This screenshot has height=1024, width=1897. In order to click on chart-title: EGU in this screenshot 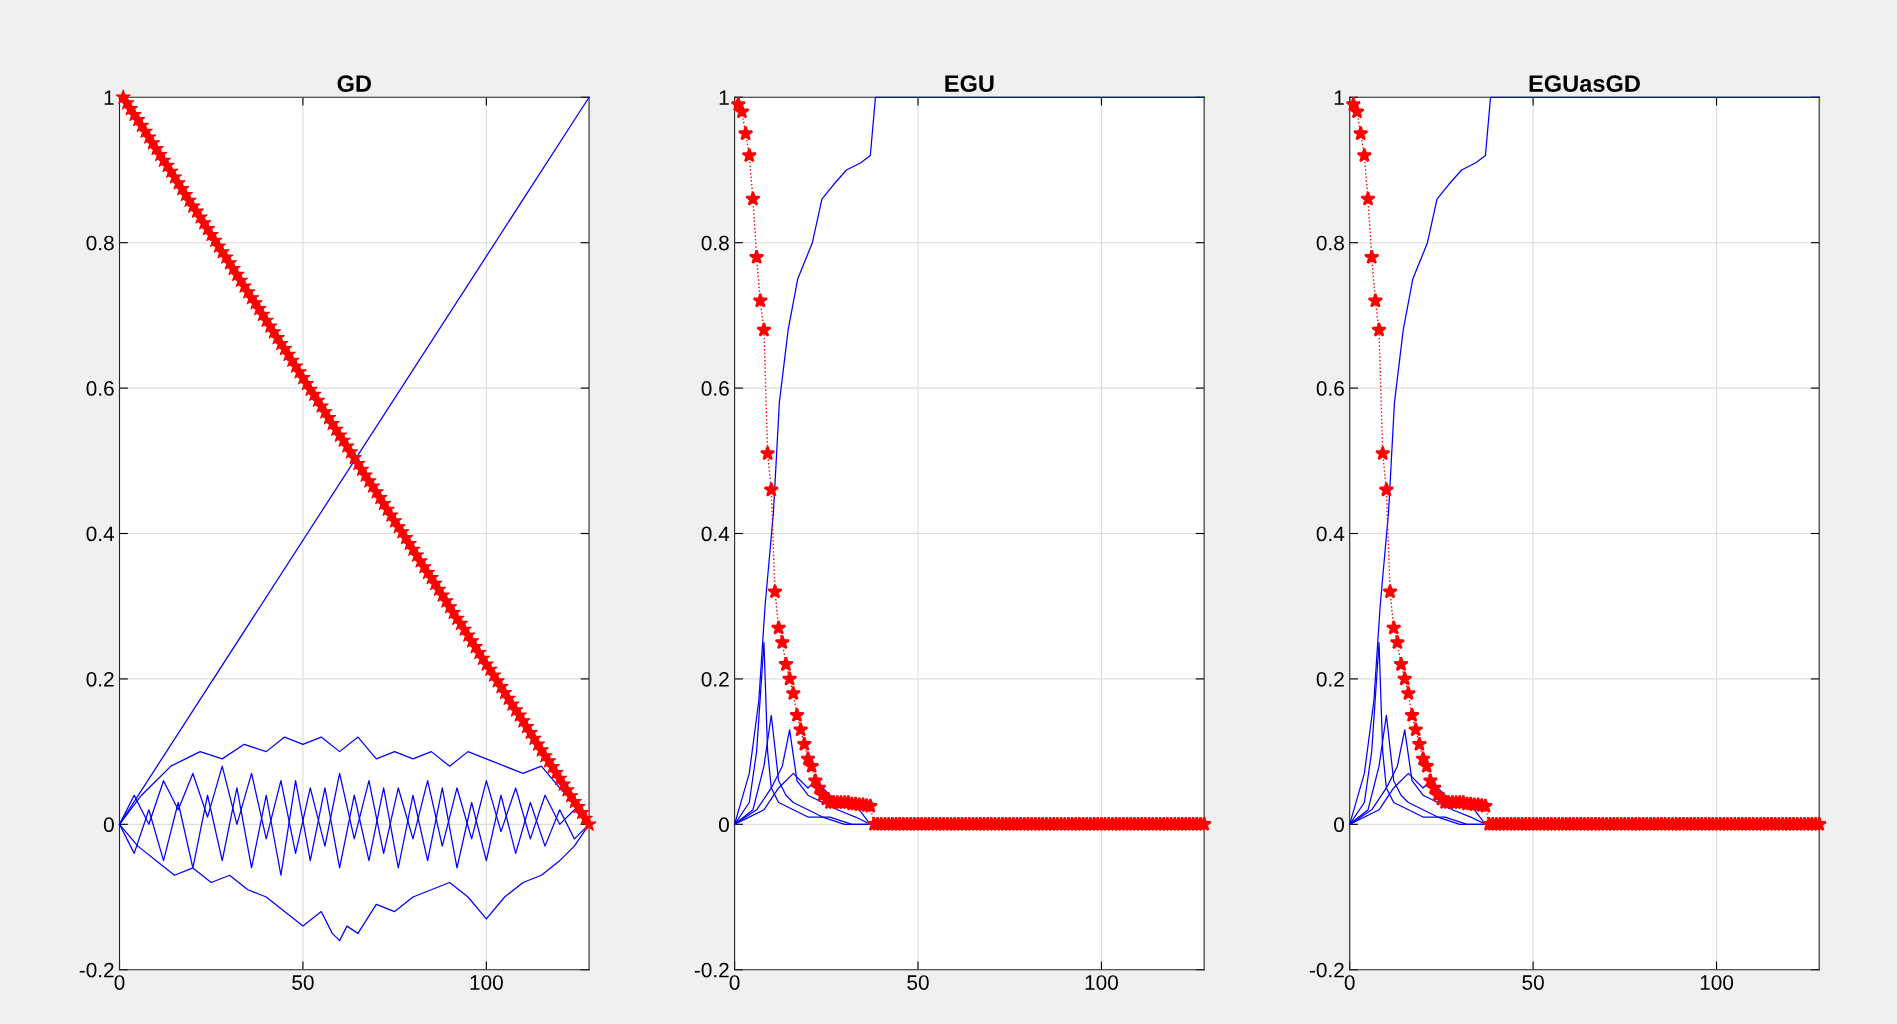, I will do `click(969, 83)`.